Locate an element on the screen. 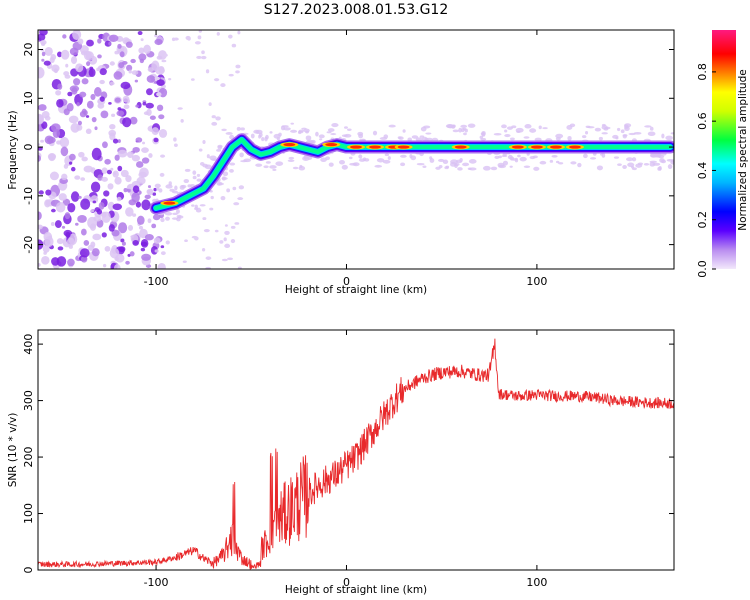 The height and width of the screenshot is (600, 750). colorbar-tick-label: 0.6 is located at coordinates (702, 121).